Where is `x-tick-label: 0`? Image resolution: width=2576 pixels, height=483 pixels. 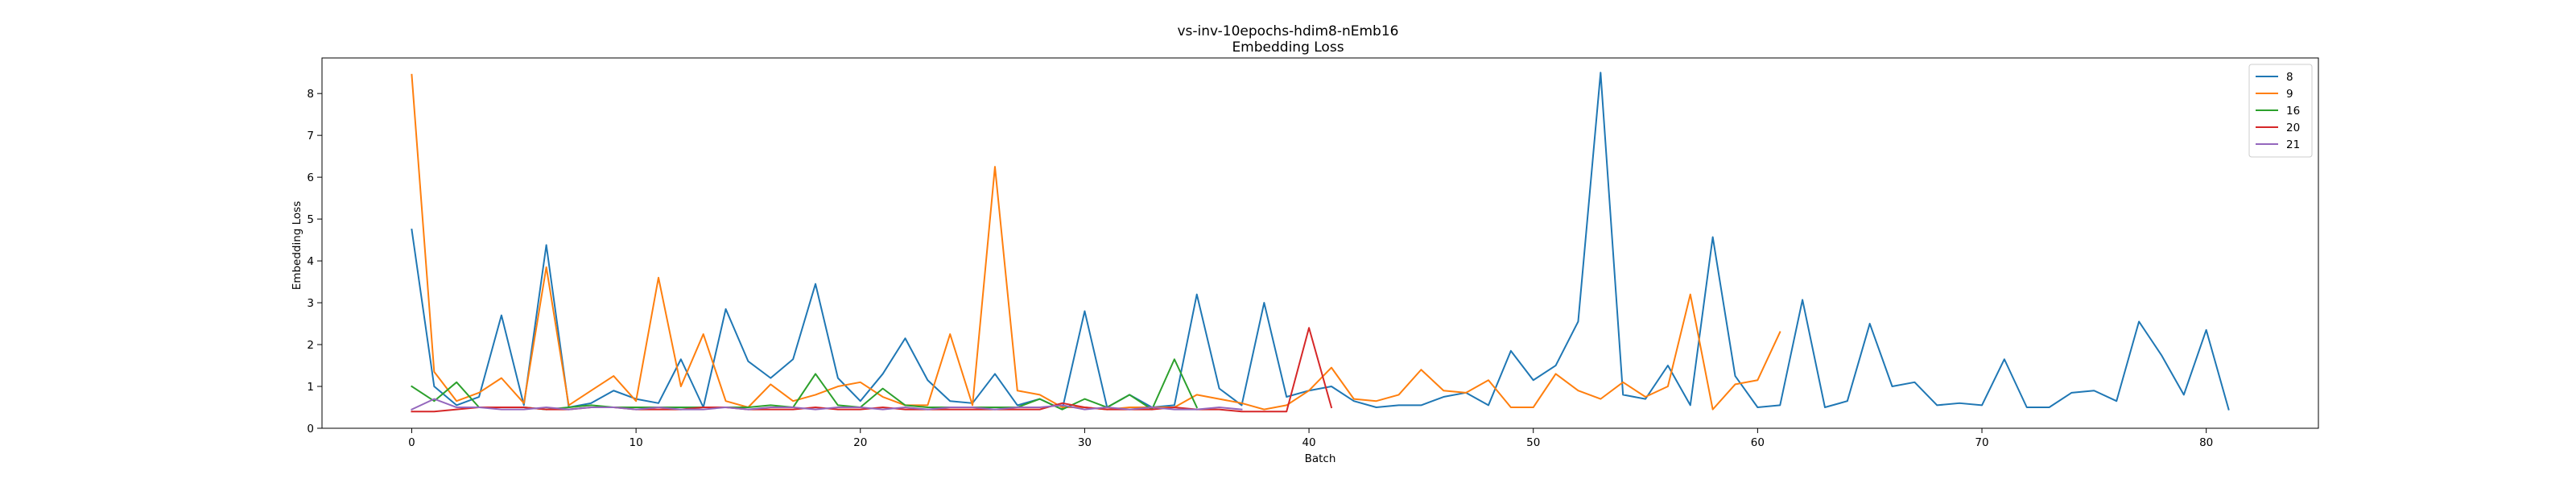
x-tick-label: 0 is located at coordinates (411, 442).